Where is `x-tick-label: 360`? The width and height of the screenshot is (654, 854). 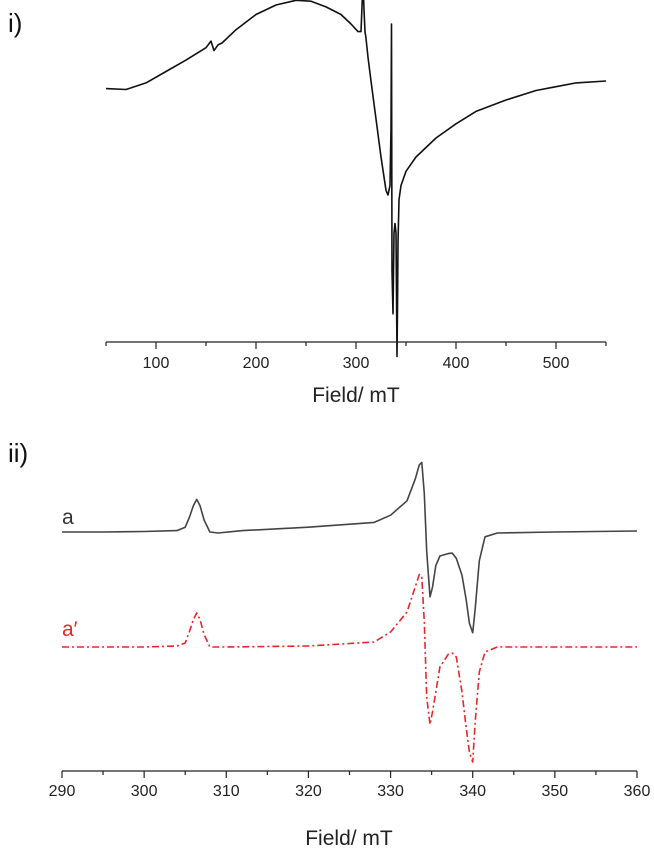 x-tick-label: 360 is located at coordinates (637, 791).